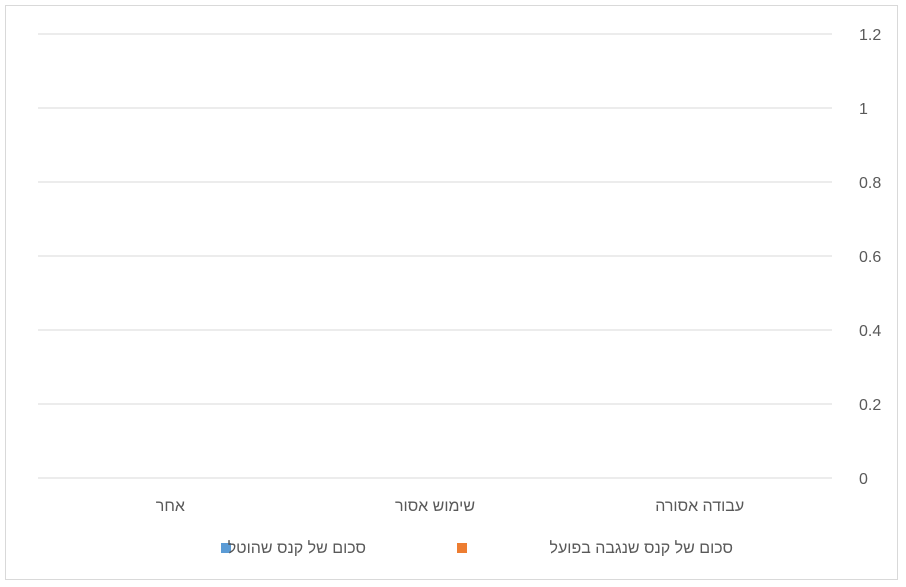  What do you see at coordinates (297, 548) in the screenshot?
I see `legend-label: סכום של קנס שהוטל` at bounding box center [297, 548].